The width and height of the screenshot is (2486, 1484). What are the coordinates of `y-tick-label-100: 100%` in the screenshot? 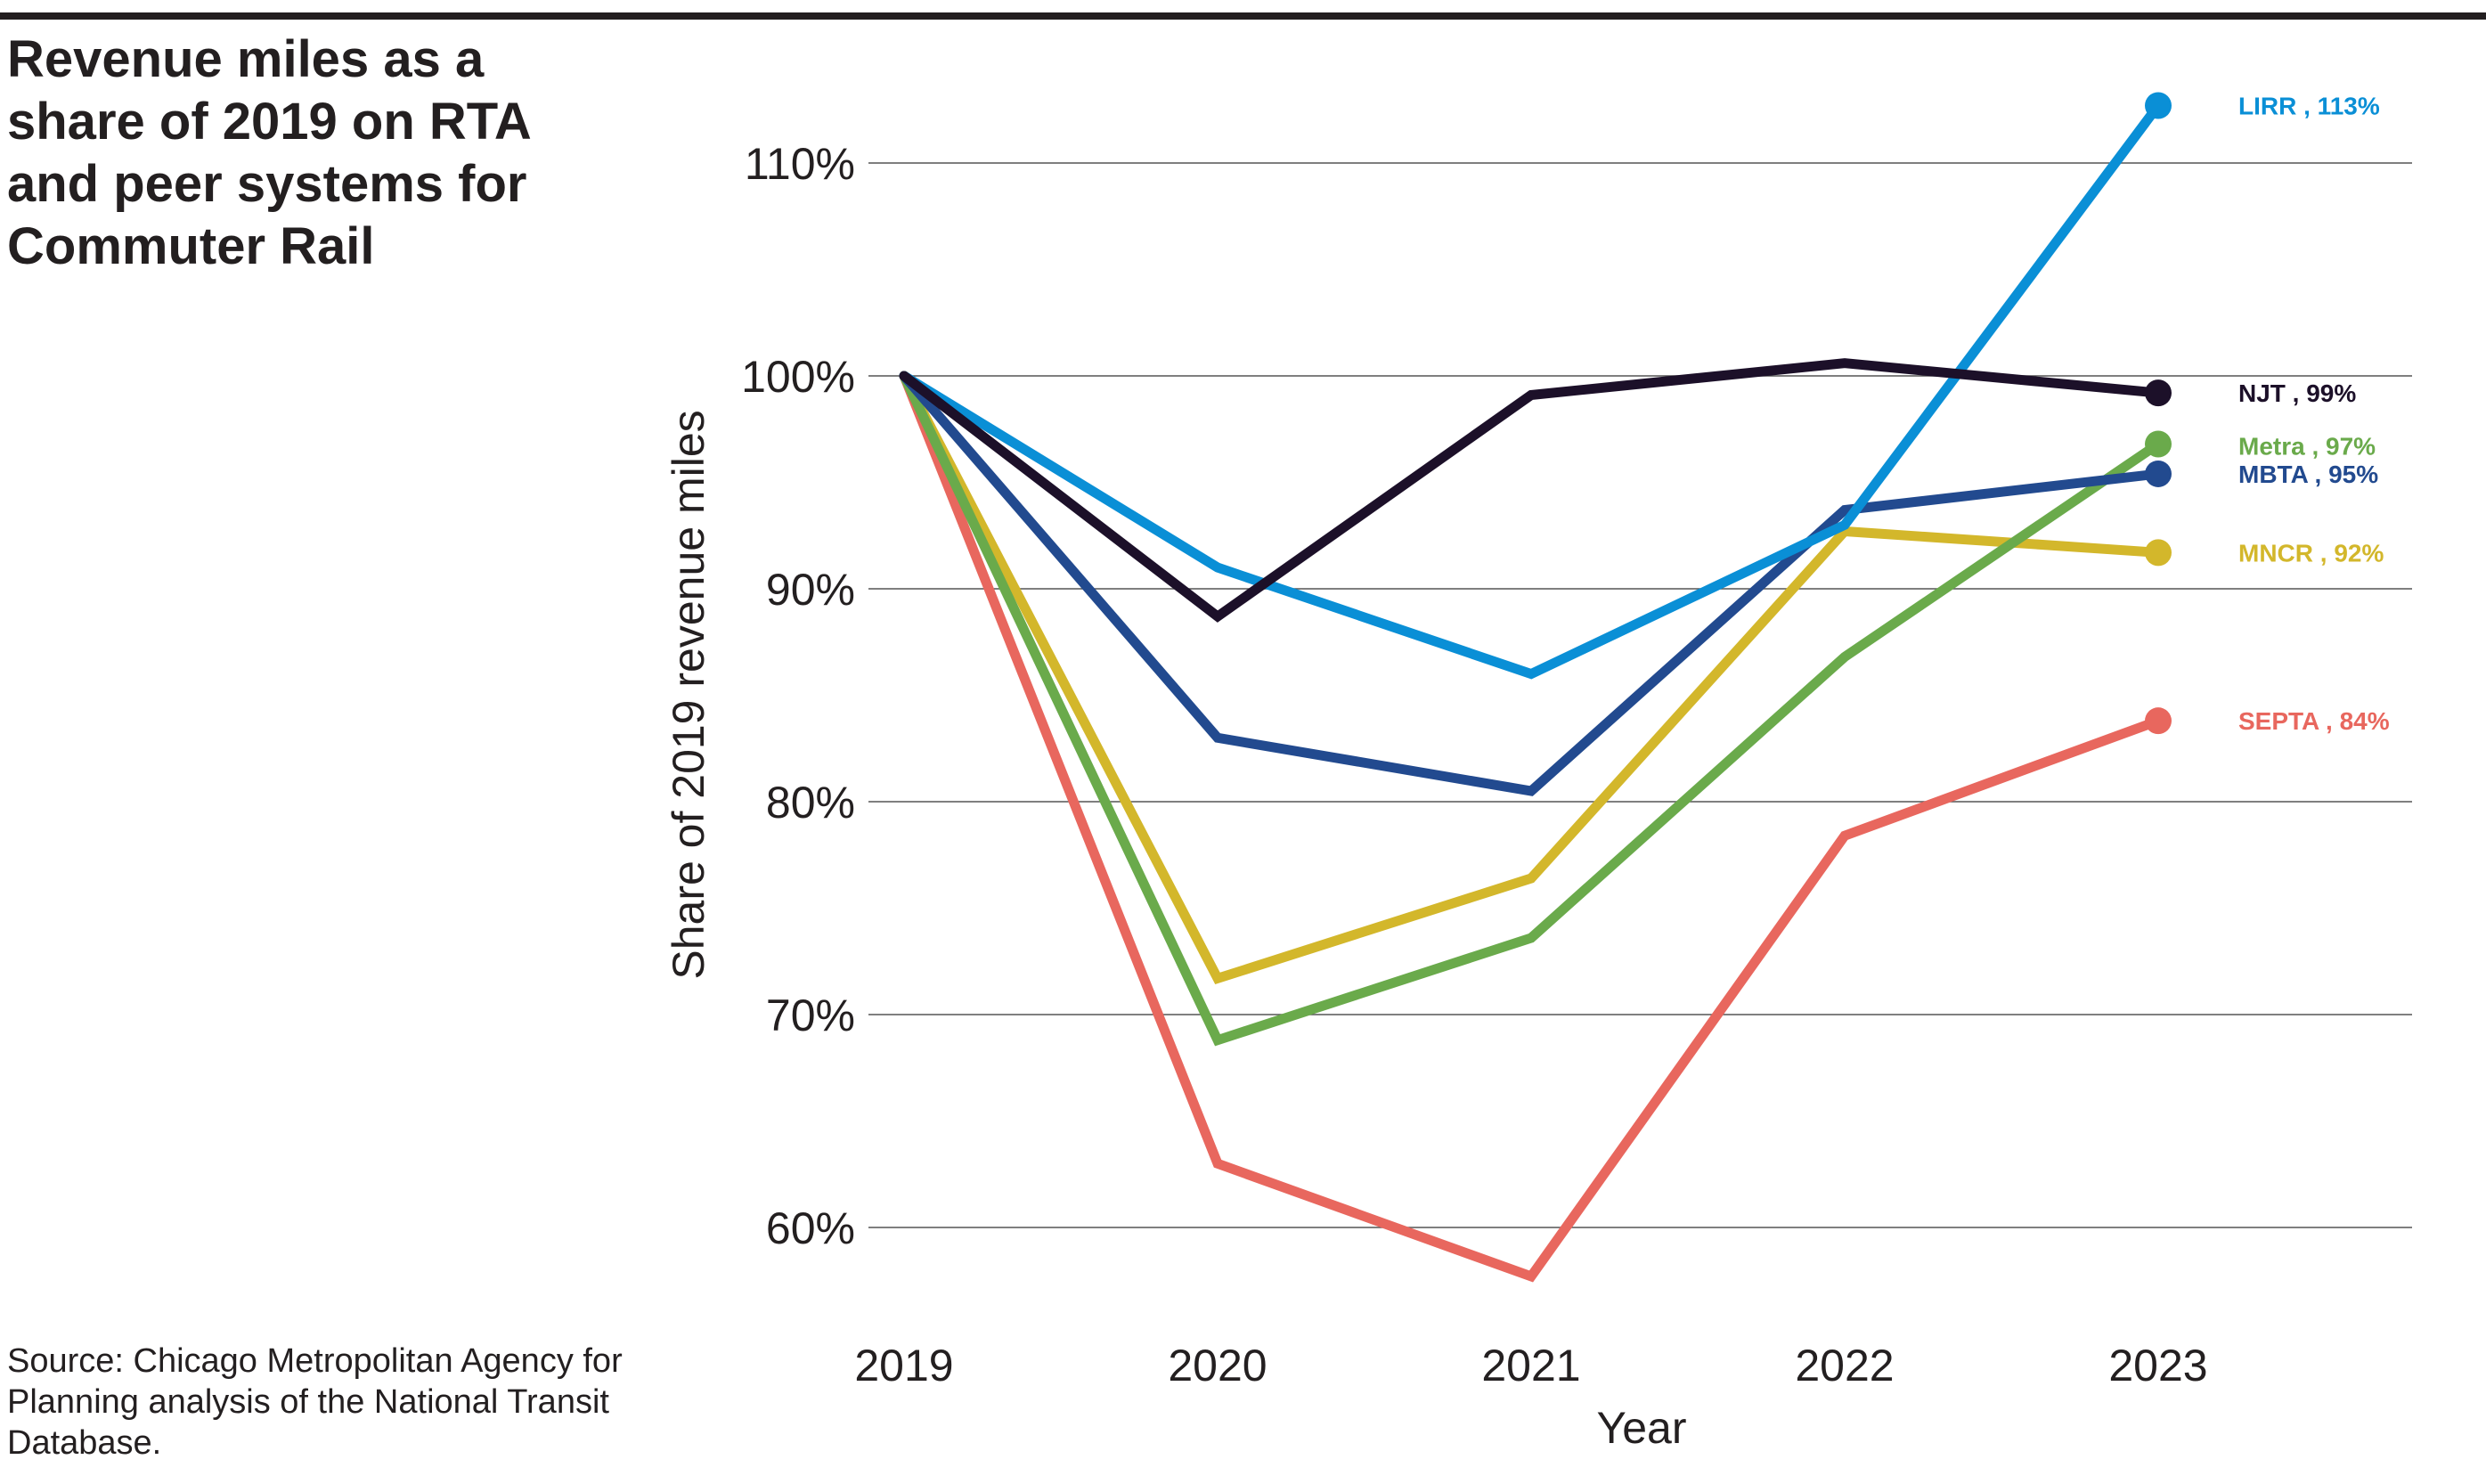 It's located at (798, 377).